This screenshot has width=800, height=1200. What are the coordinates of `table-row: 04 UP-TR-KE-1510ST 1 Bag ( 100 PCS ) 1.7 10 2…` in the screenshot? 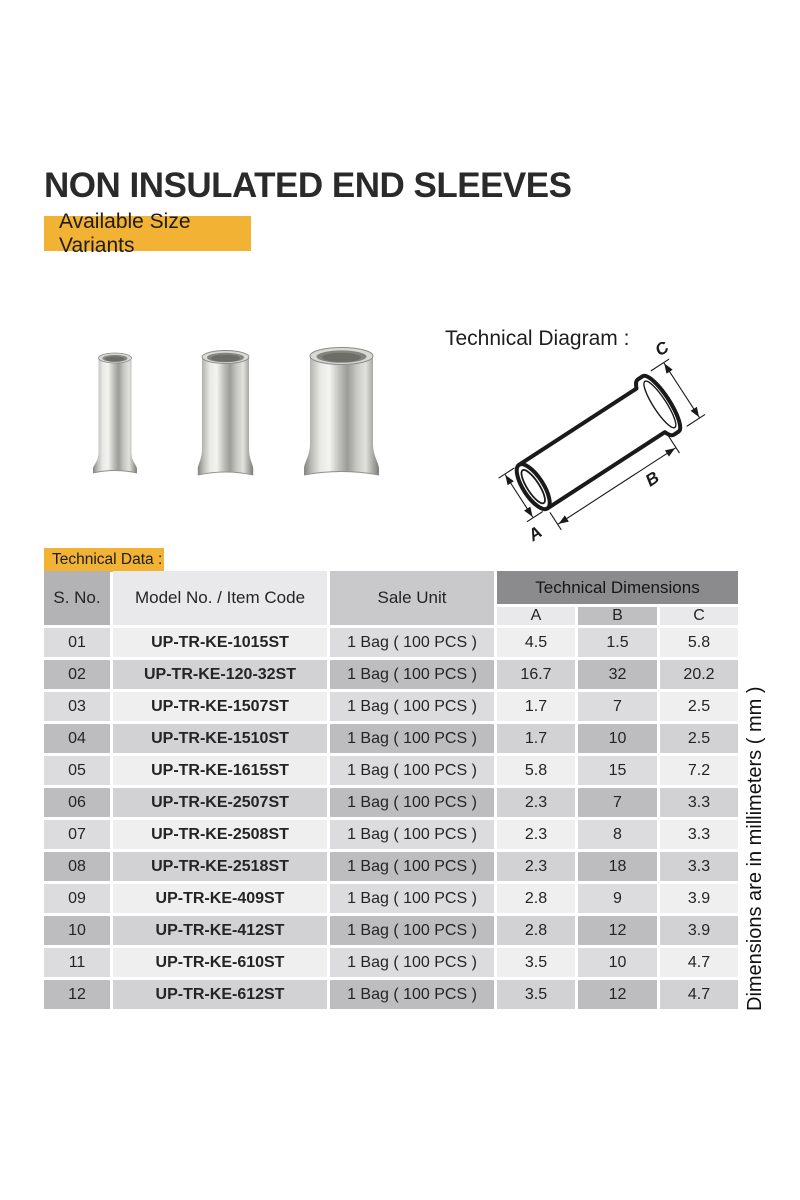 It's located at (391, 738).